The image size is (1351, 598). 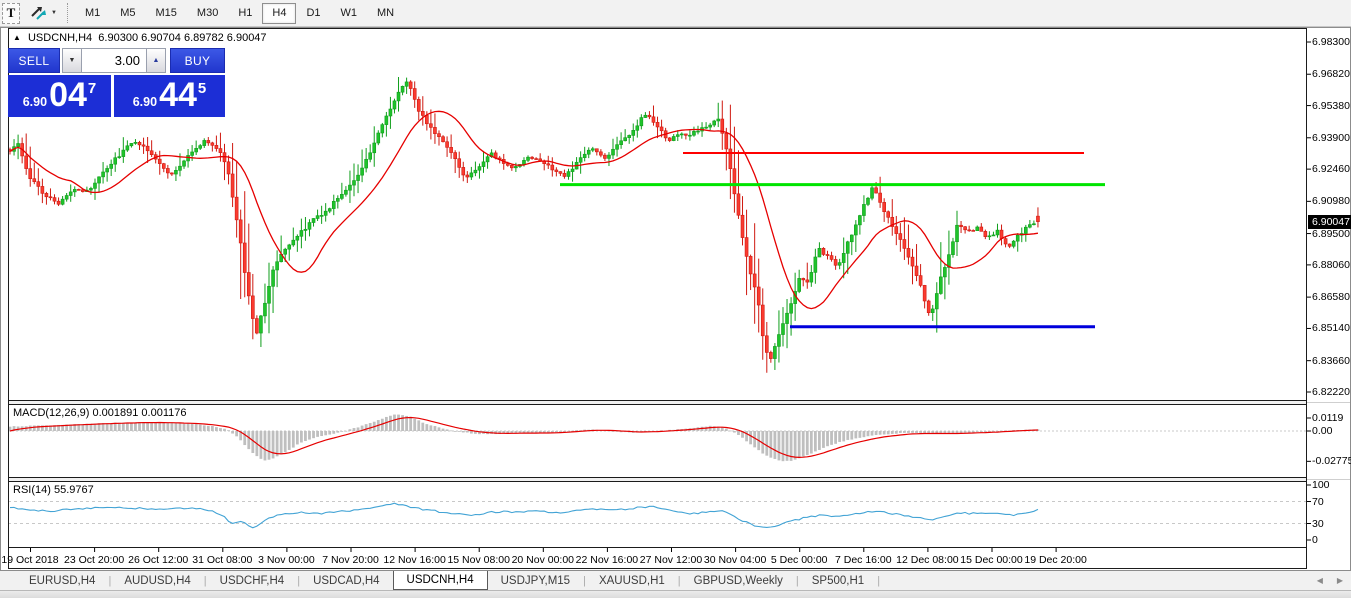 What do you see at coordinates (1331, 461) in the screenshot?
I see `macd-tick-label: -0.027754` at bounding box center [1331, 461].